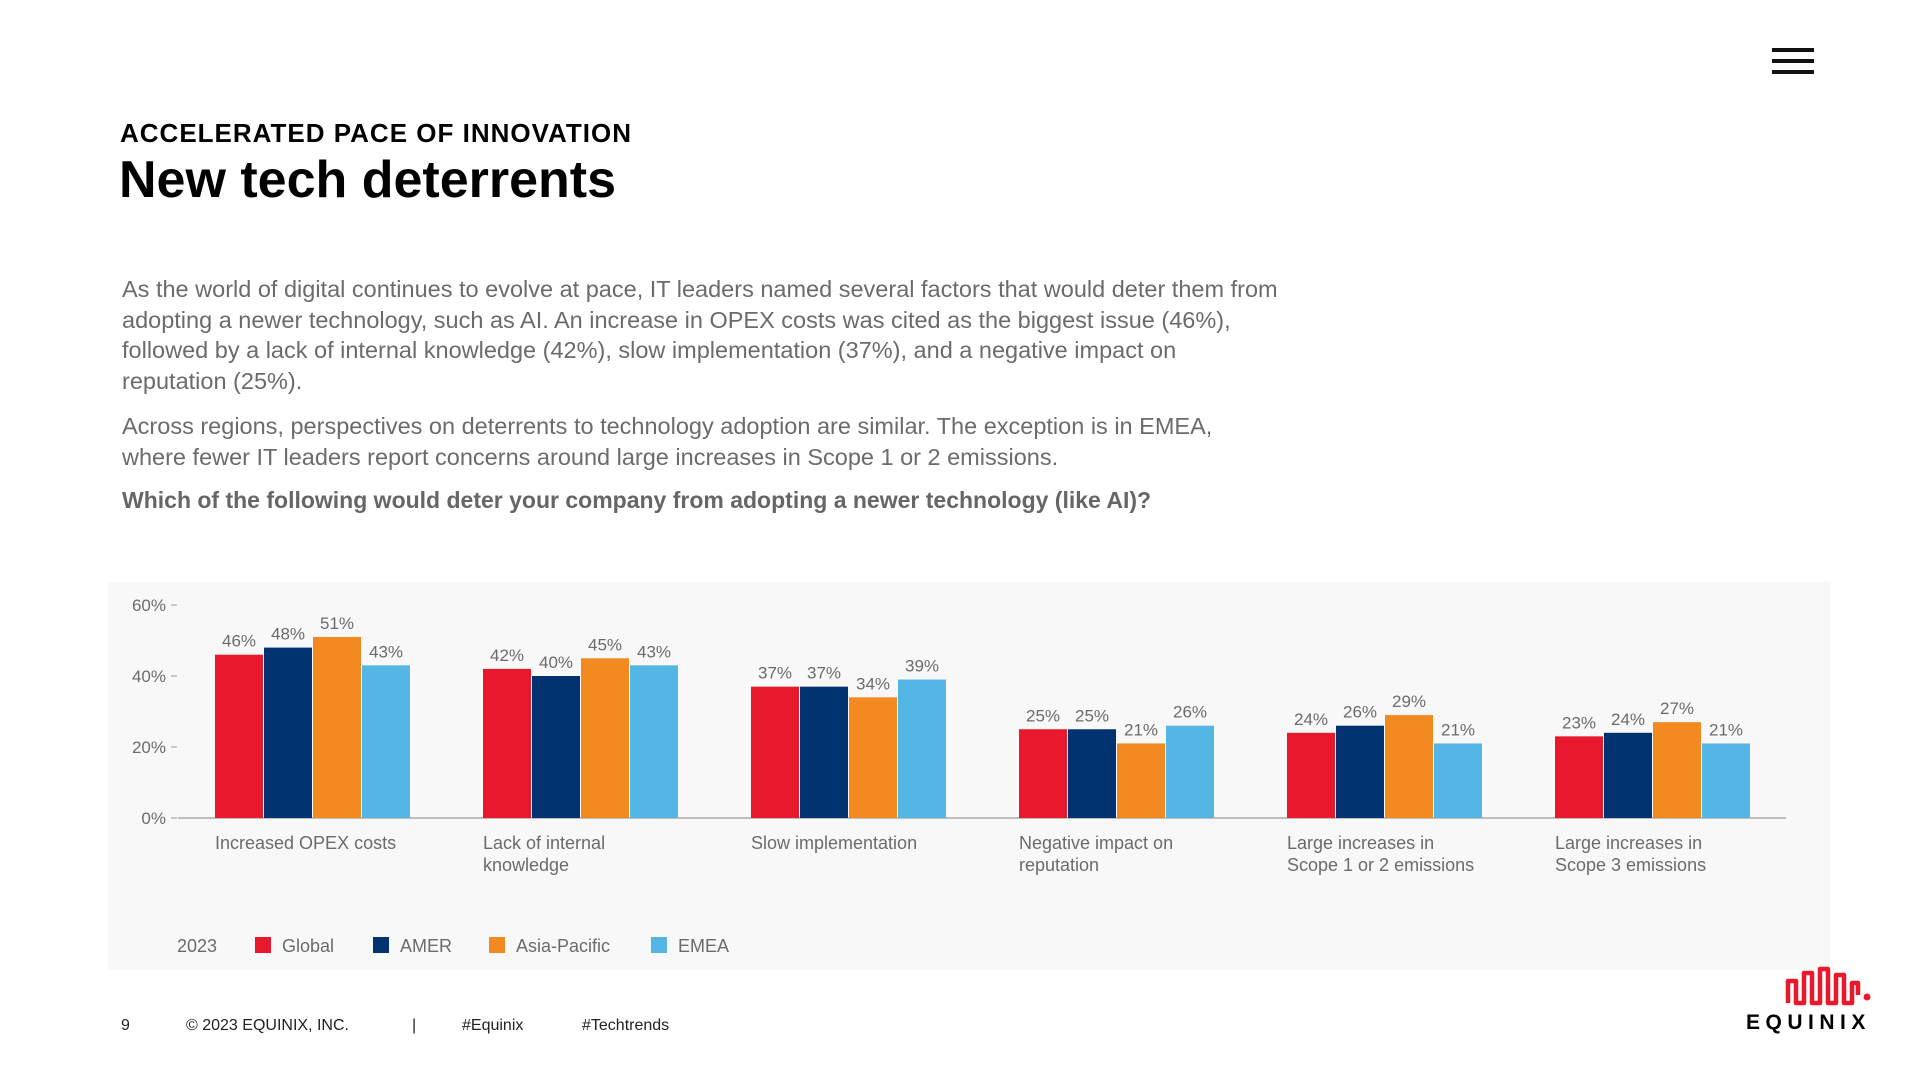 This screenshot has width=1920, height=1080. I want to click on data-label: 29%, so click(1409, 701).